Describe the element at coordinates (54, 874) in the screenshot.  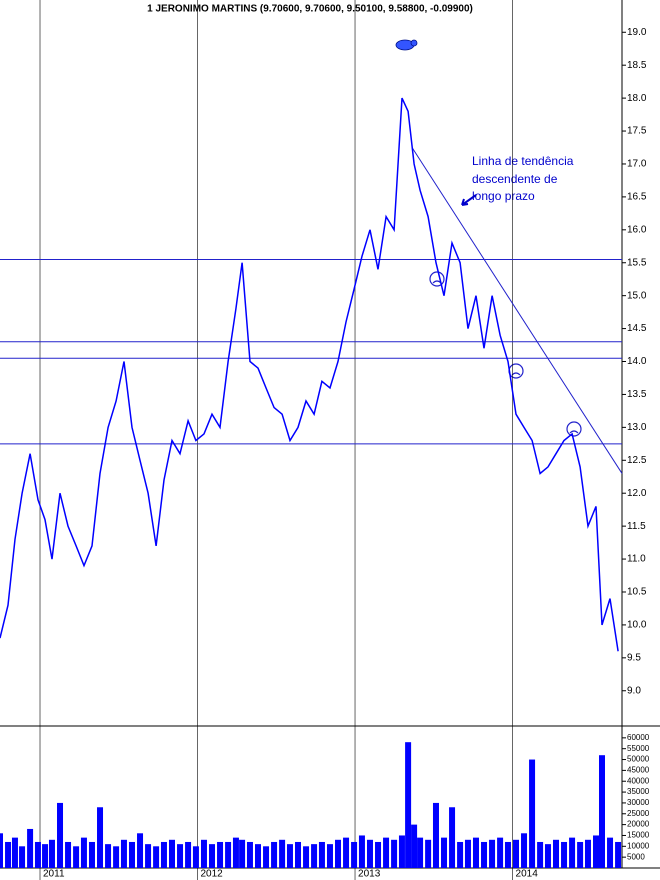
I see `x-tick-label: 2011` at that location.